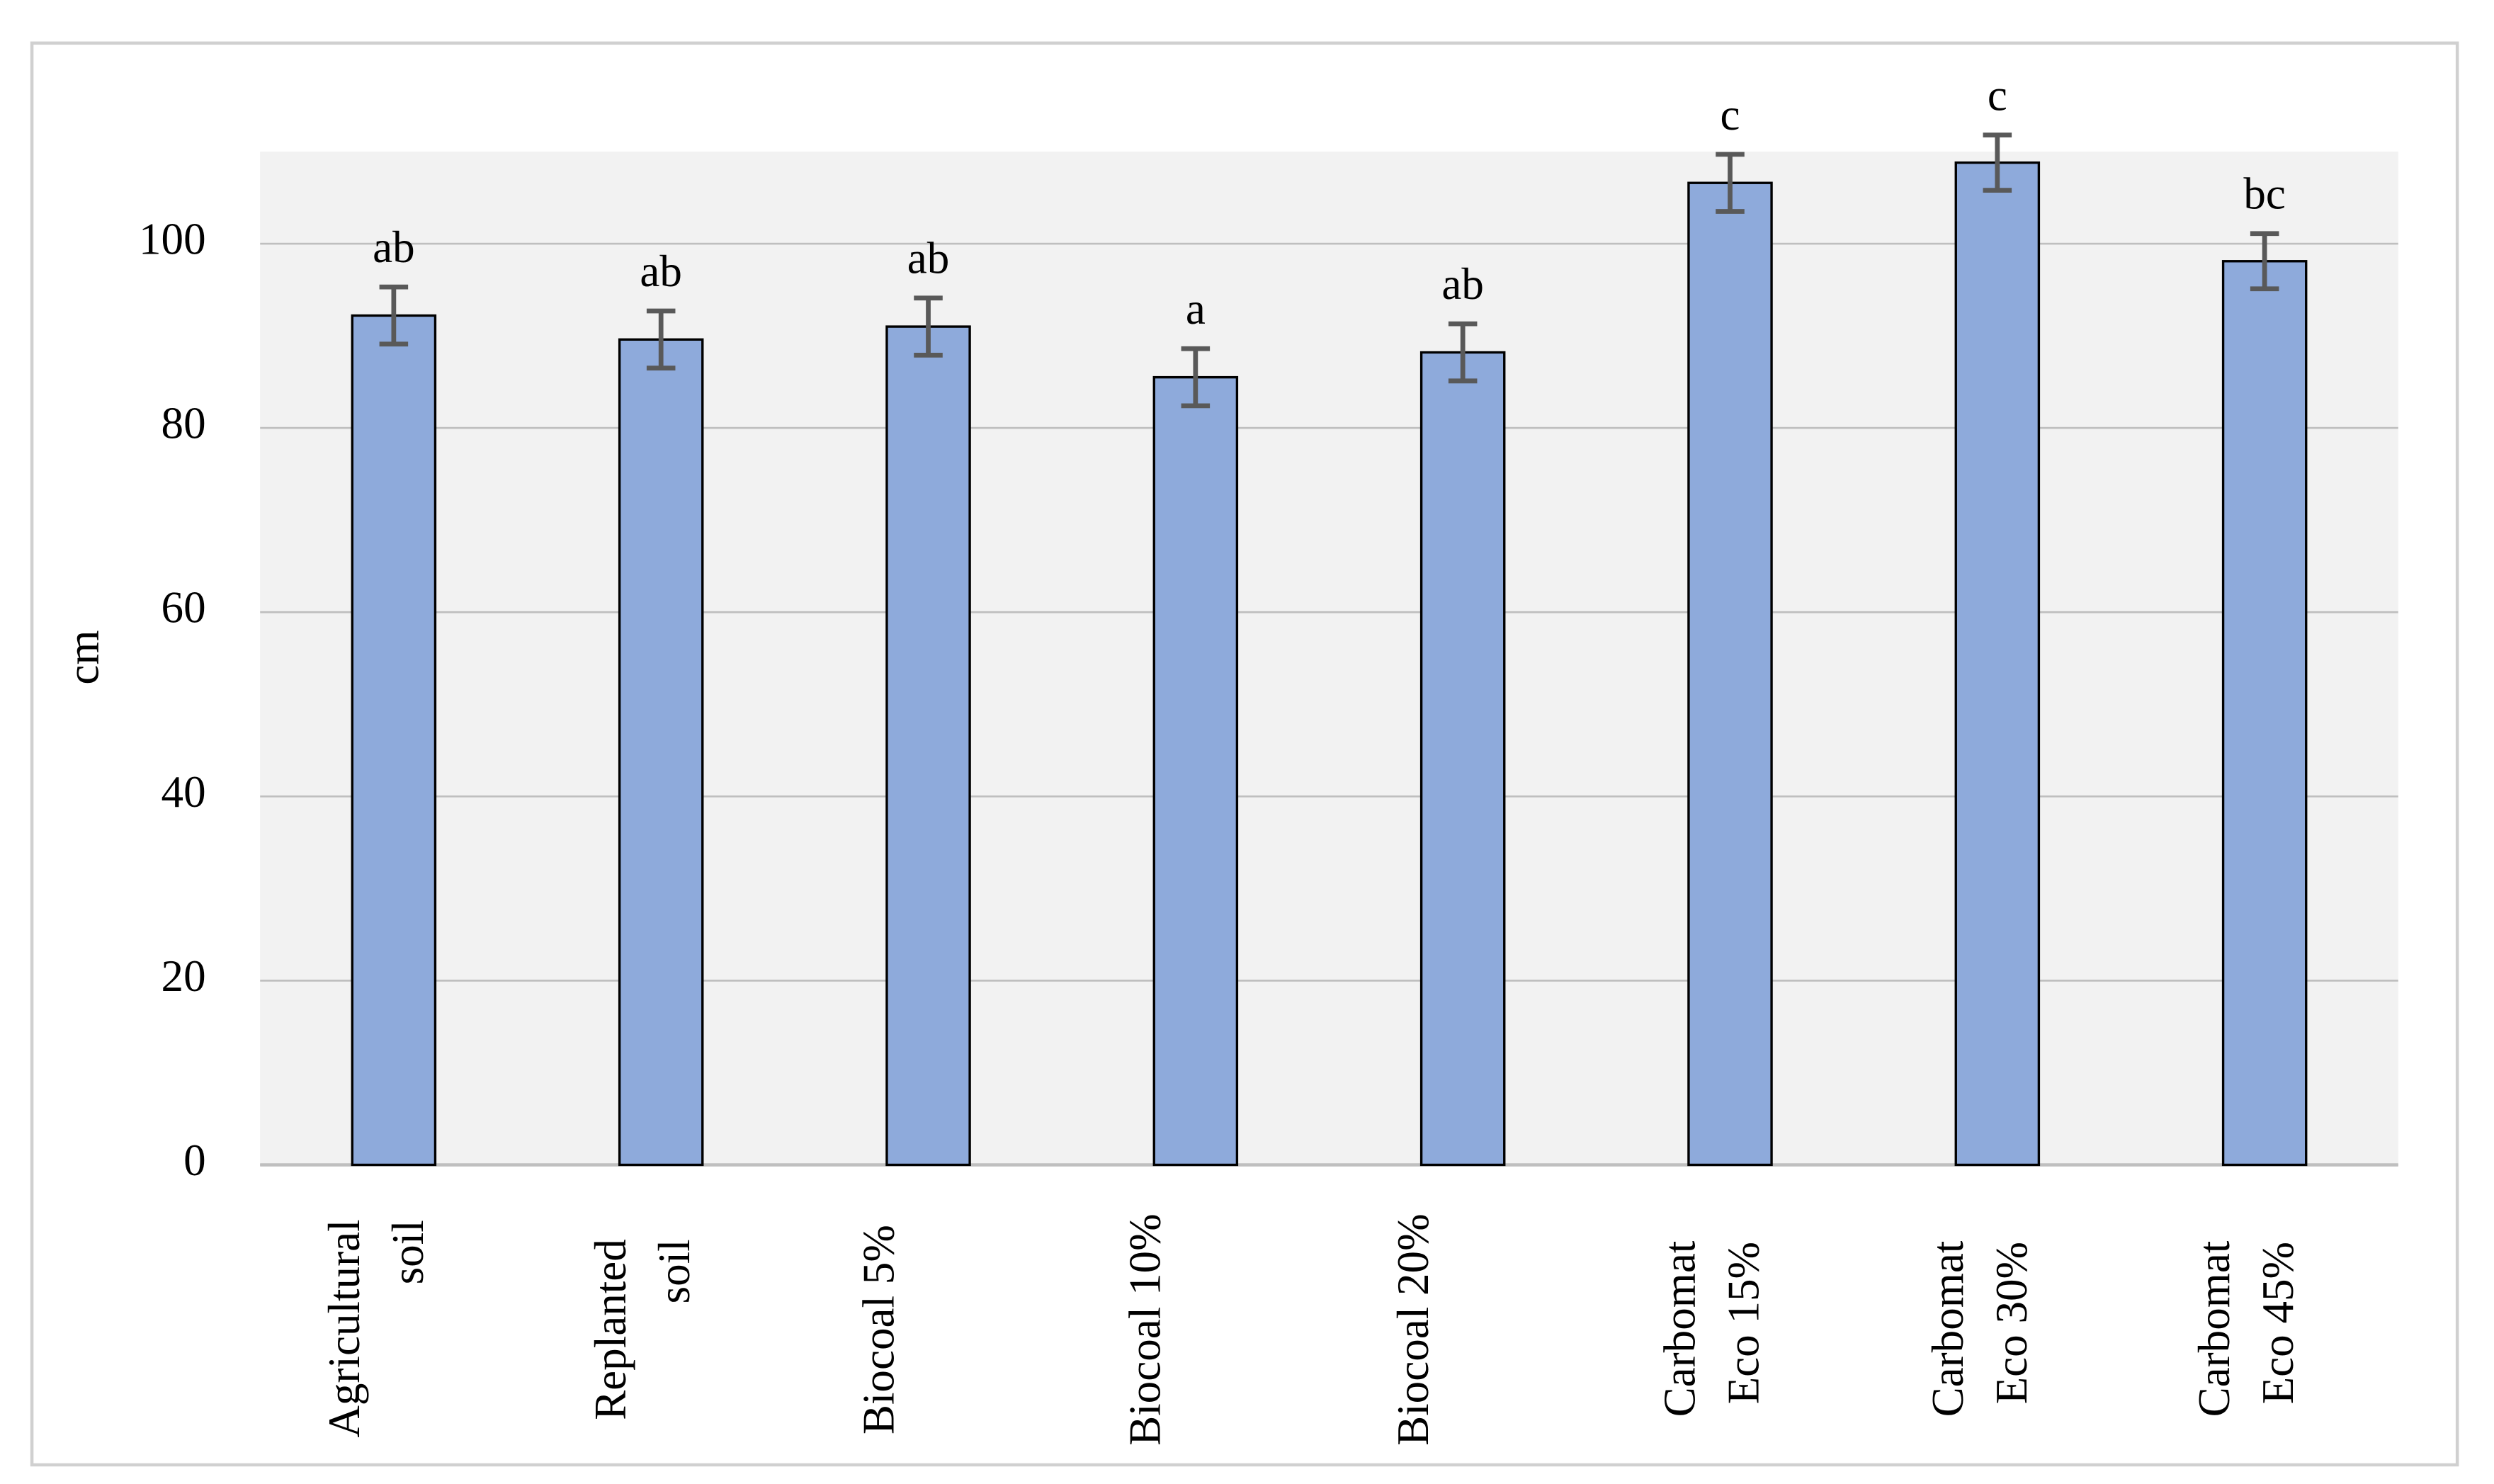  I want to click on y-axis-label: cm, so click(83, 657).